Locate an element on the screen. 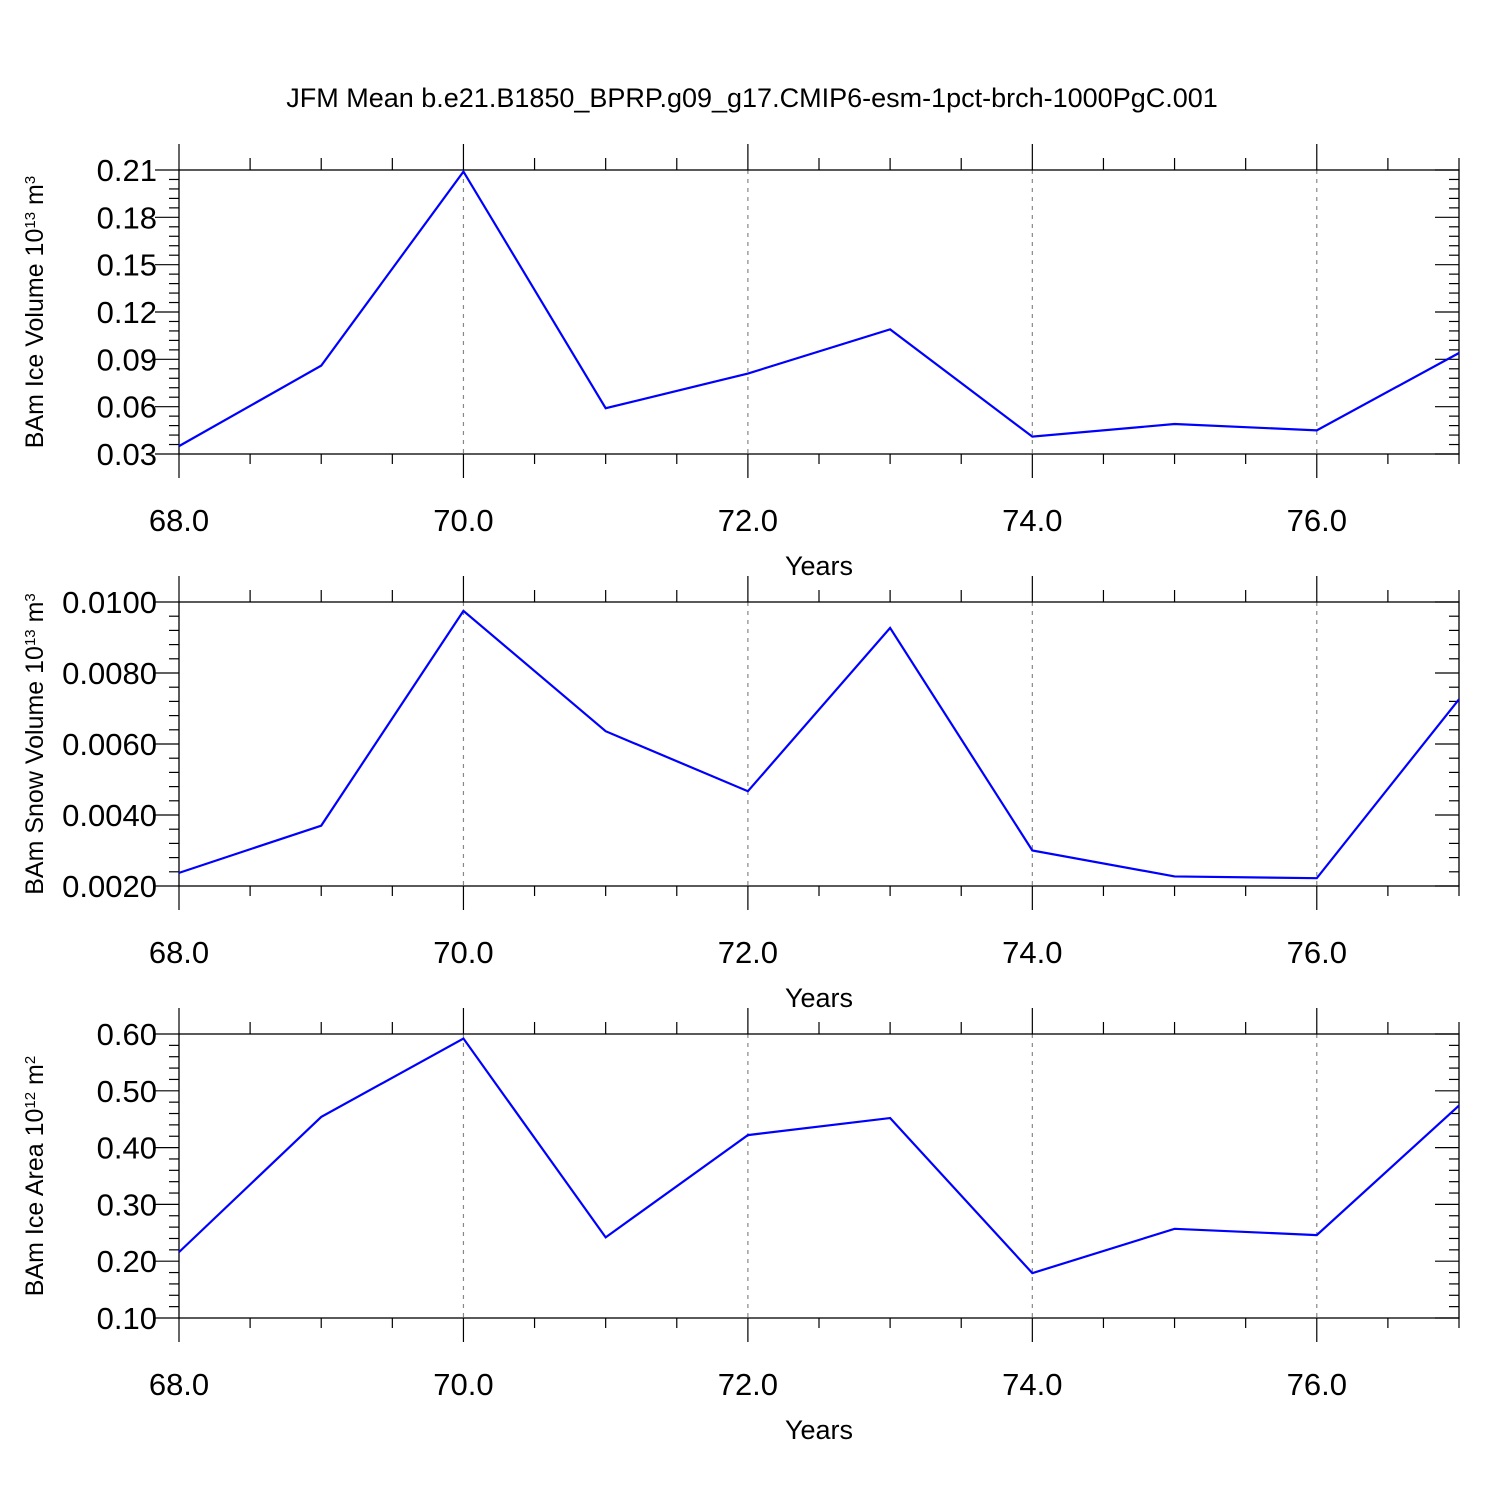 This screenshot has height=1500, width=1500. y-tick-label: 0.10 is located at coordinates (127, 1318).